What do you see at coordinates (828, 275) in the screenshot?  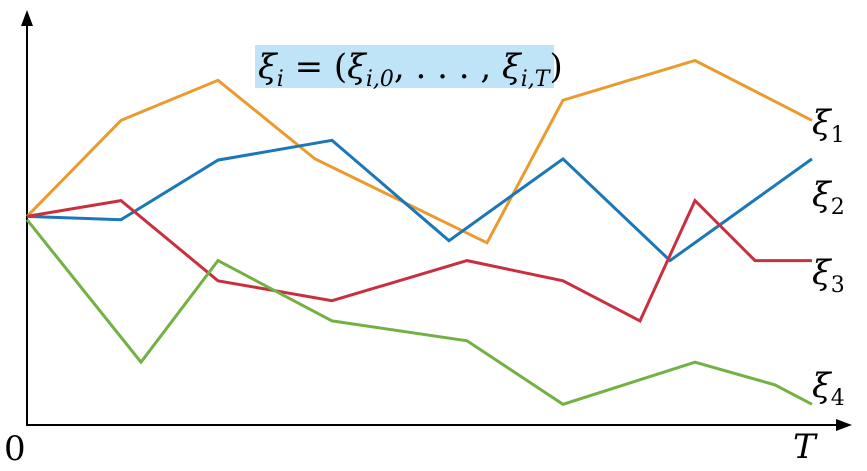 I see `series-label-xi3: ξ3` at bounding box center [828, 275].